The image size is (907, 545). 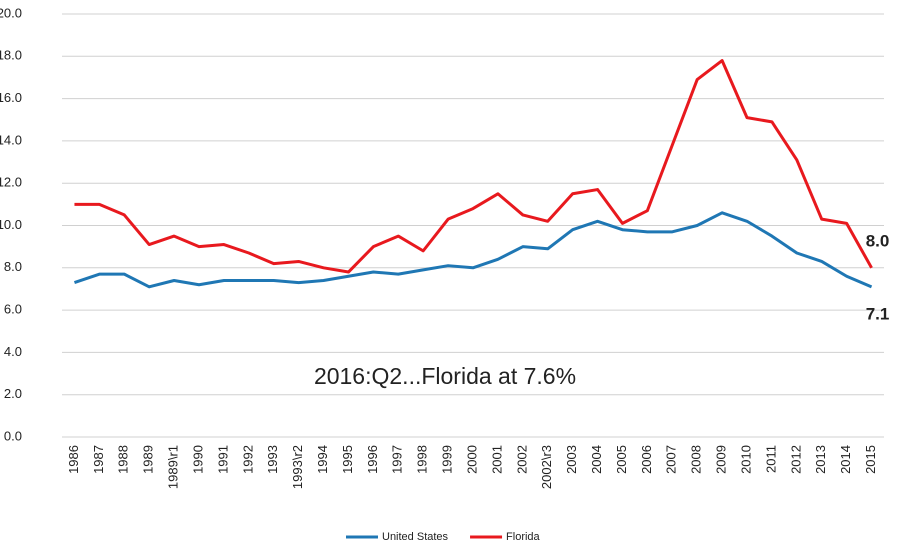 What do you see at coordinates (13, 435) in the screenshot?
I see `y-tick-label: 0.0` at bounding box center [13, 435].